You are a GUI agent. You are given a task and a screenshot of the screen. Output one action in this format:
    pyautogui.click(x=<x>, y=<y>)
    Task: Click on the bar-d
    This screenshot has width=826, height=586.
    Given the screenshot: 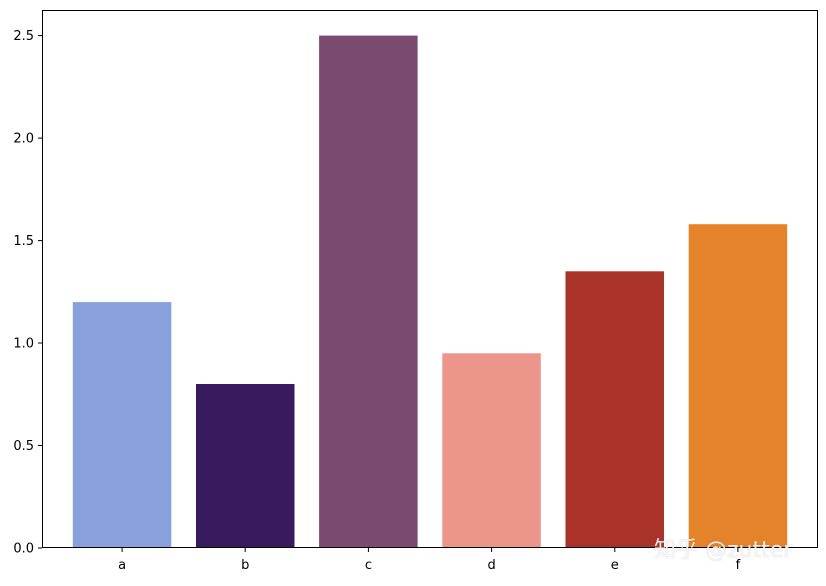 What is the action you would take?
    pyautogui.click(x=491, y=450)
    